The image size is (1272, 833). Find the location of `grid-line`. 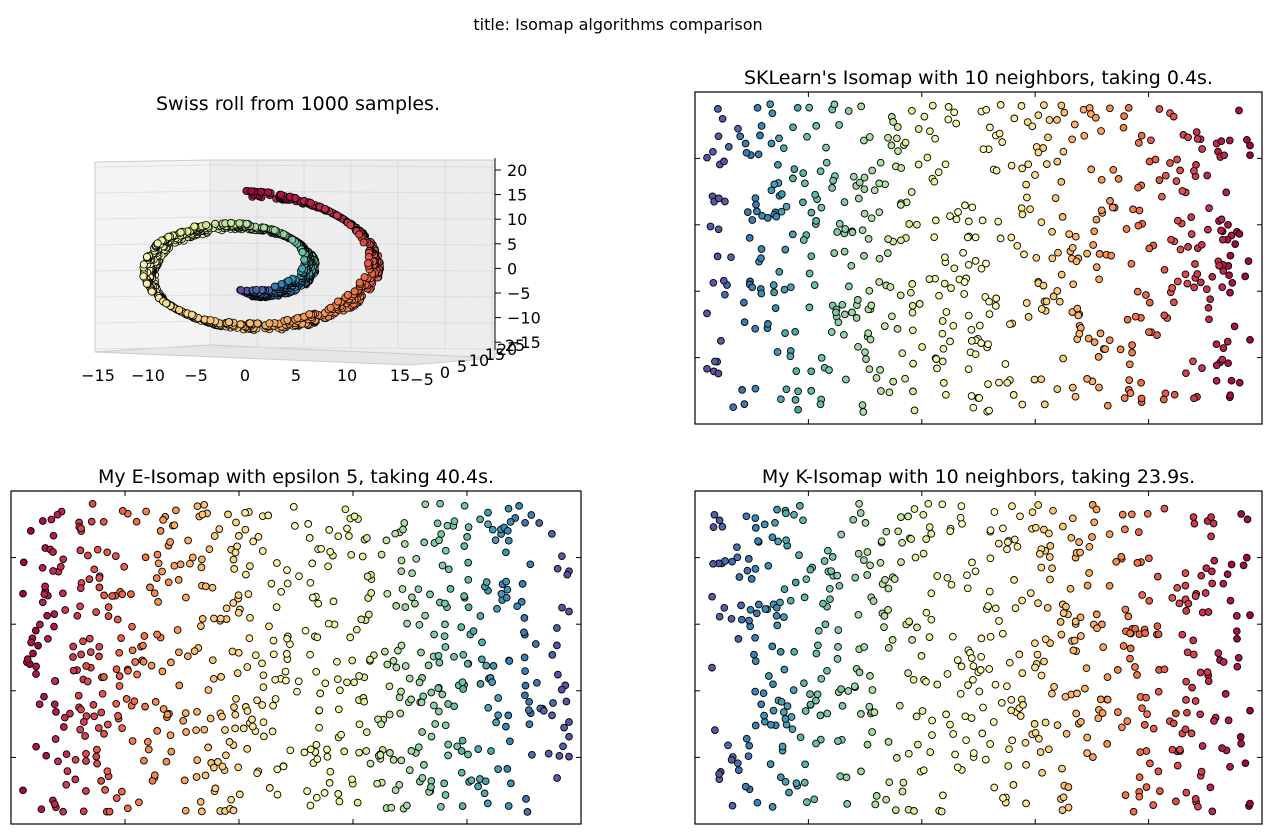

grid-line is located at coordinates (152, 218).